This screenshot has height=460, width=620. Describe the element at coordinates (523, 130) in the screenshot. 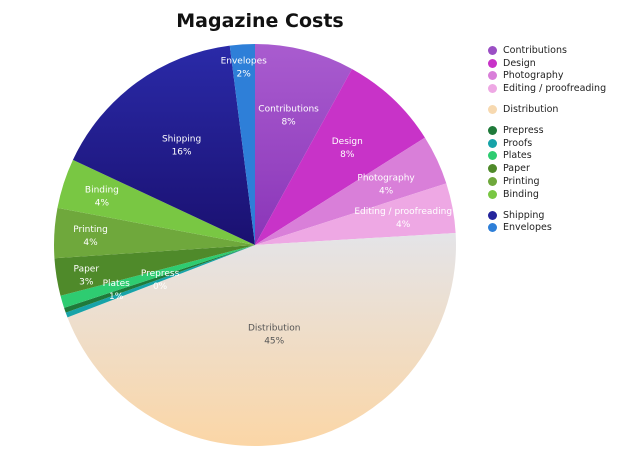

I see `legend-label: Prepress` at that location.